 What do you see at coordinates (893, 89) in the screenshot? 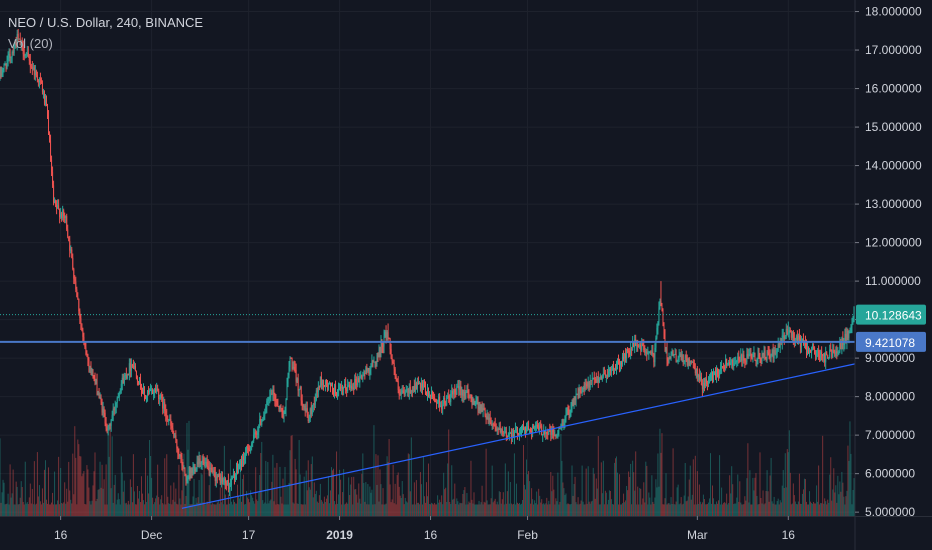
I see `price-tick-label: 16.000000` at bounding box center [893, 89].